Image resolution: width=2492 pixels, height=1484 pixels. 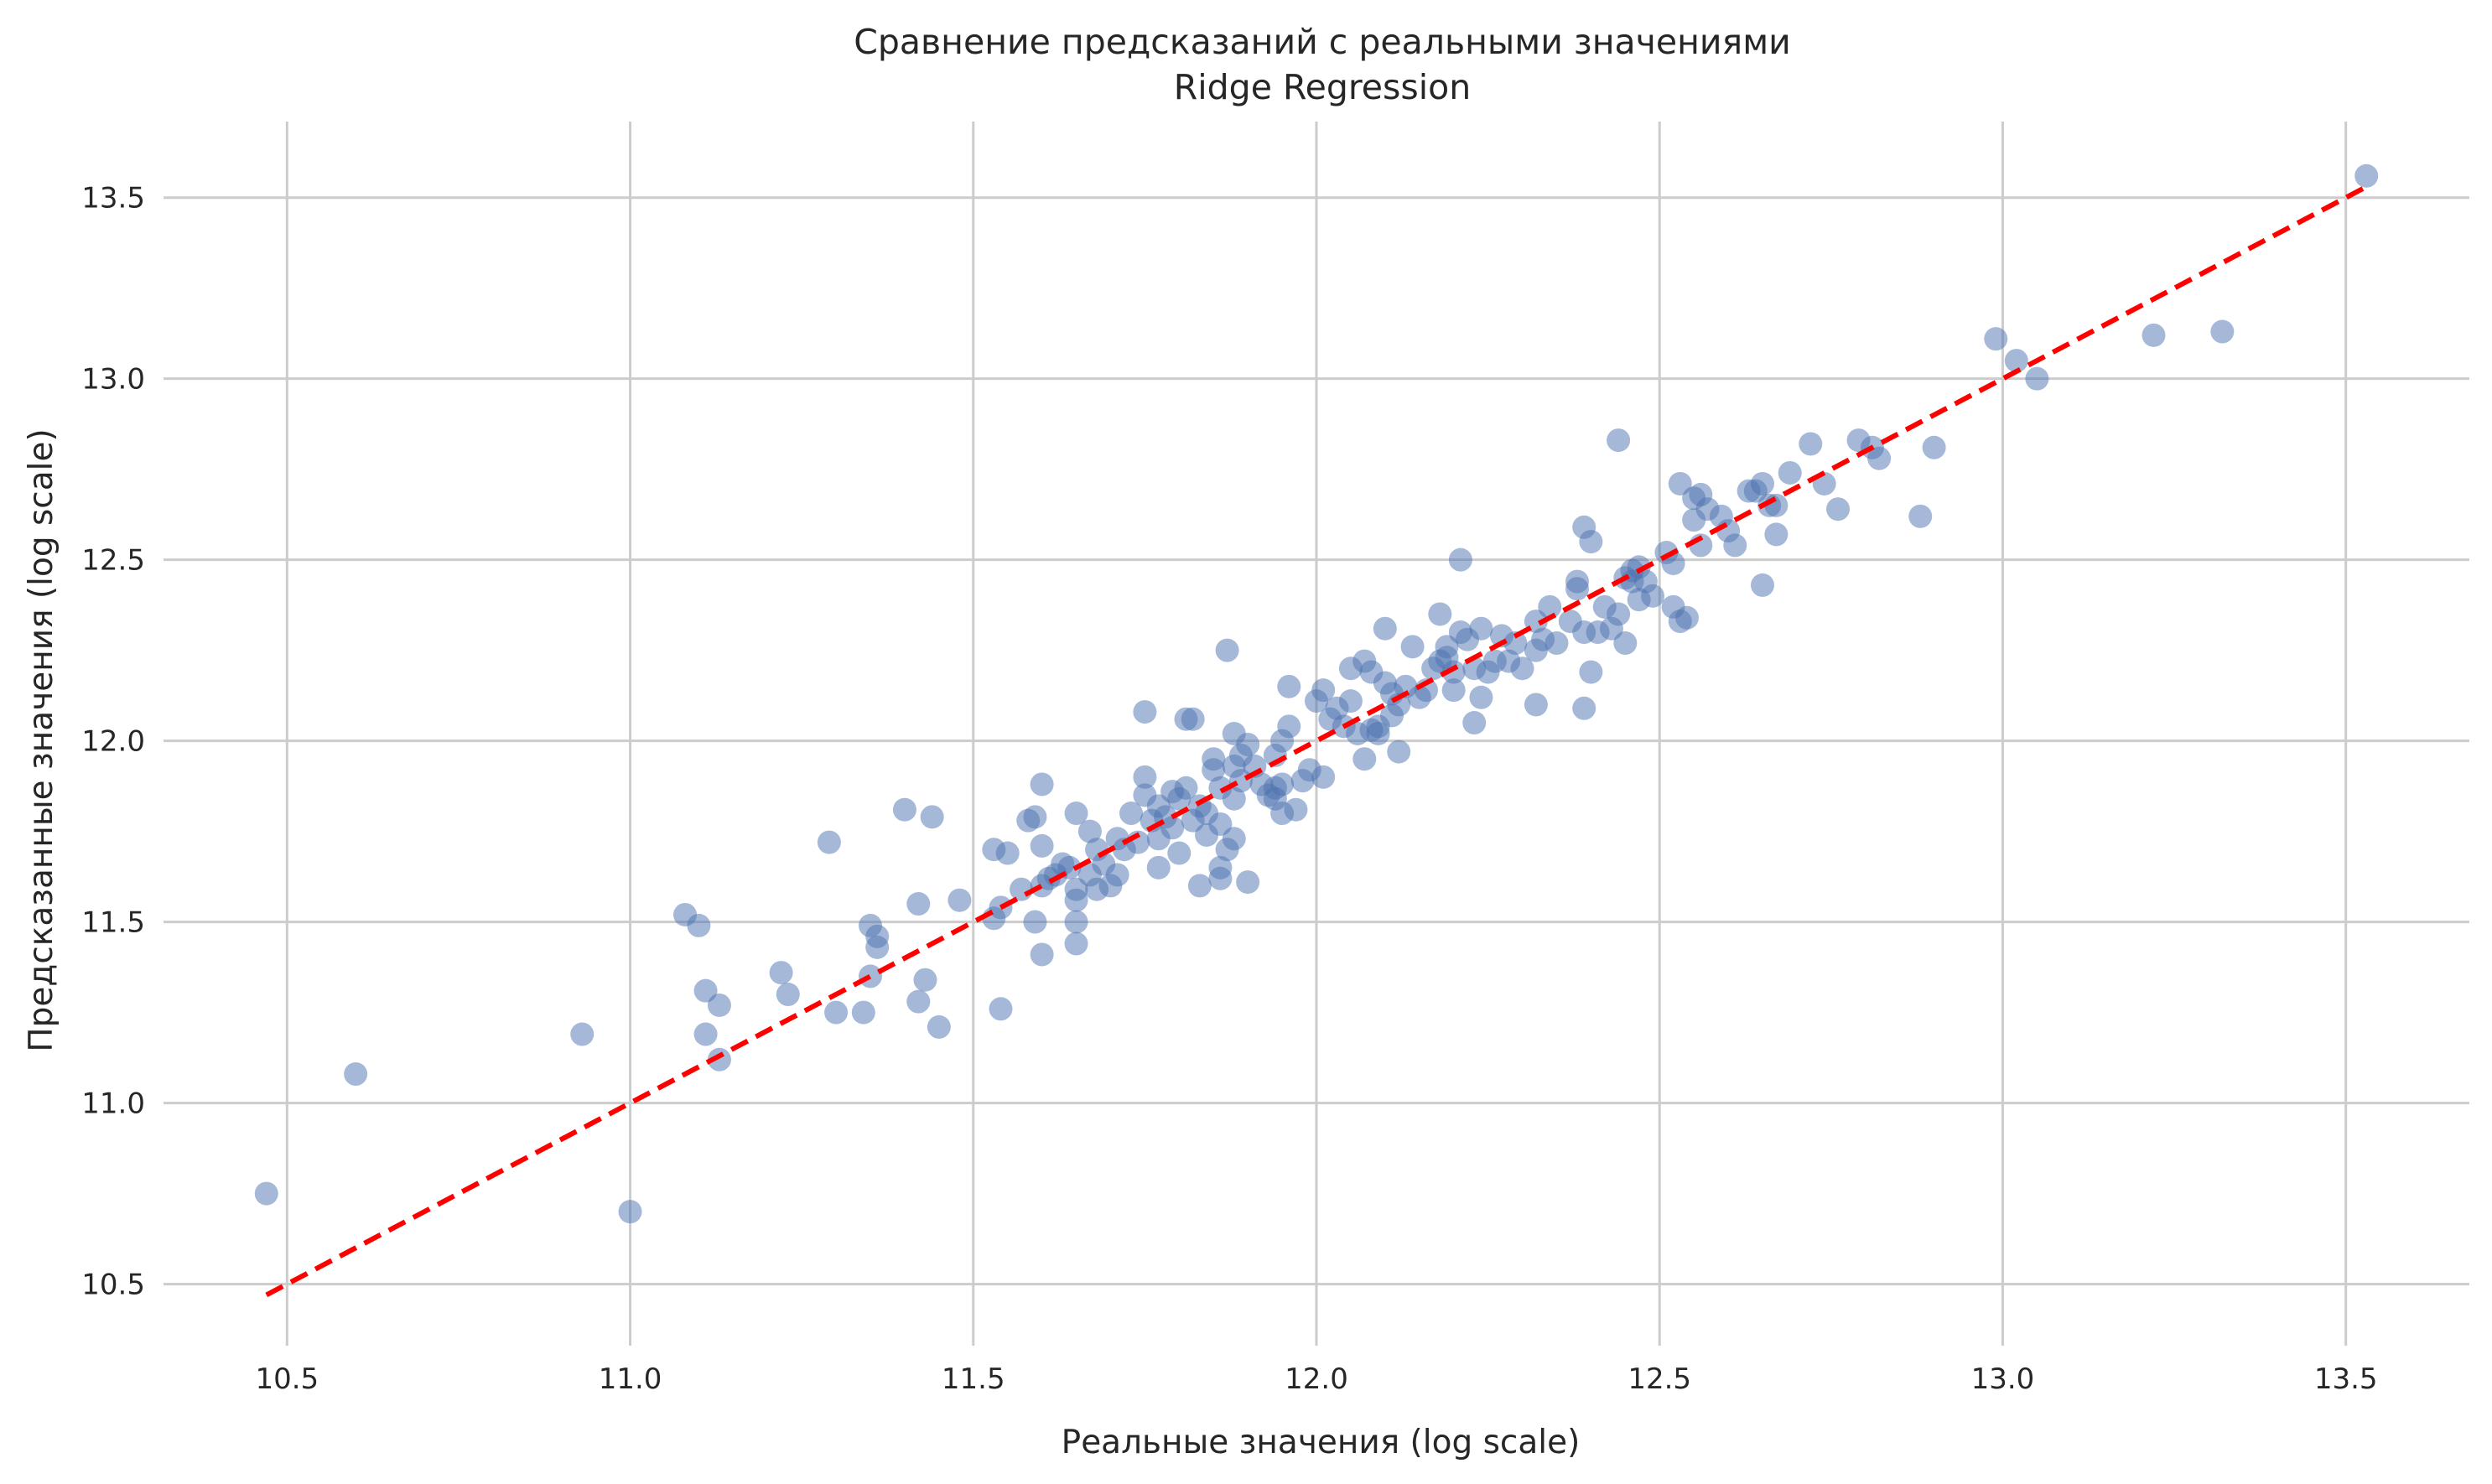 What do you see at coordinates (113, 742) in the screenshot?
I see `y-tick-label: 12.0` at bounding box center [113, 742].